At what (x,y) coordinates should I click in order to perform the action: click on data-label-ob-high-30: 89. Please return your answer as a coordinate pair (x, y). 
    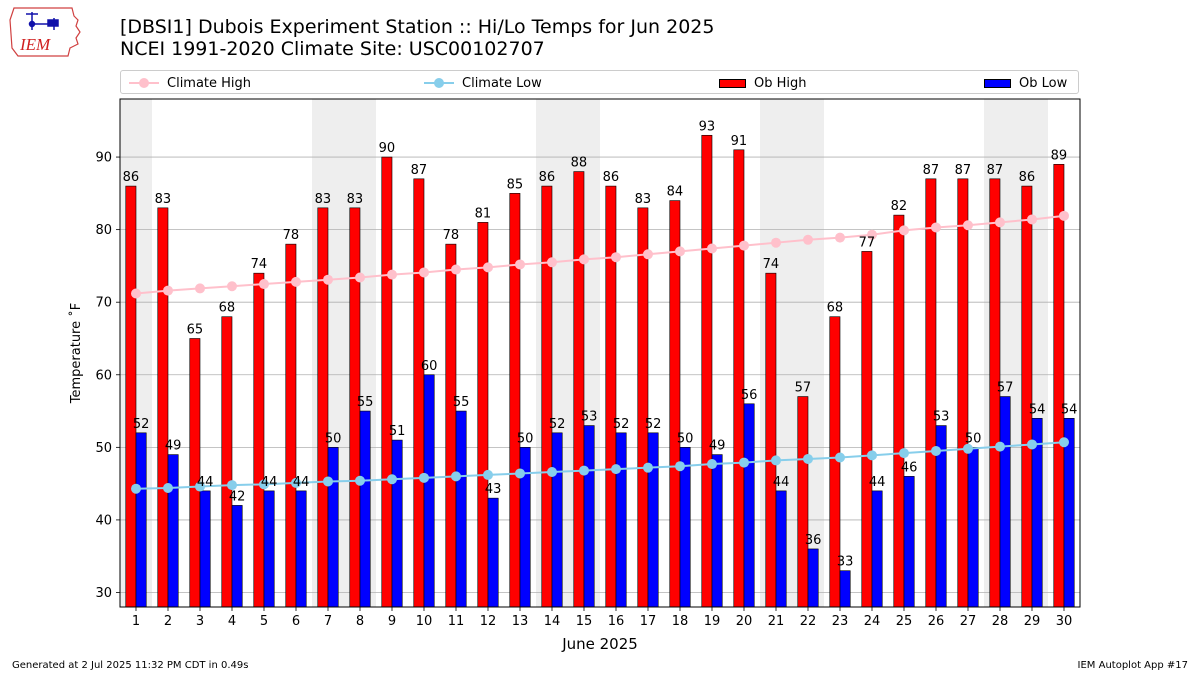
    Looking at the image, I should click on (1059, 155).